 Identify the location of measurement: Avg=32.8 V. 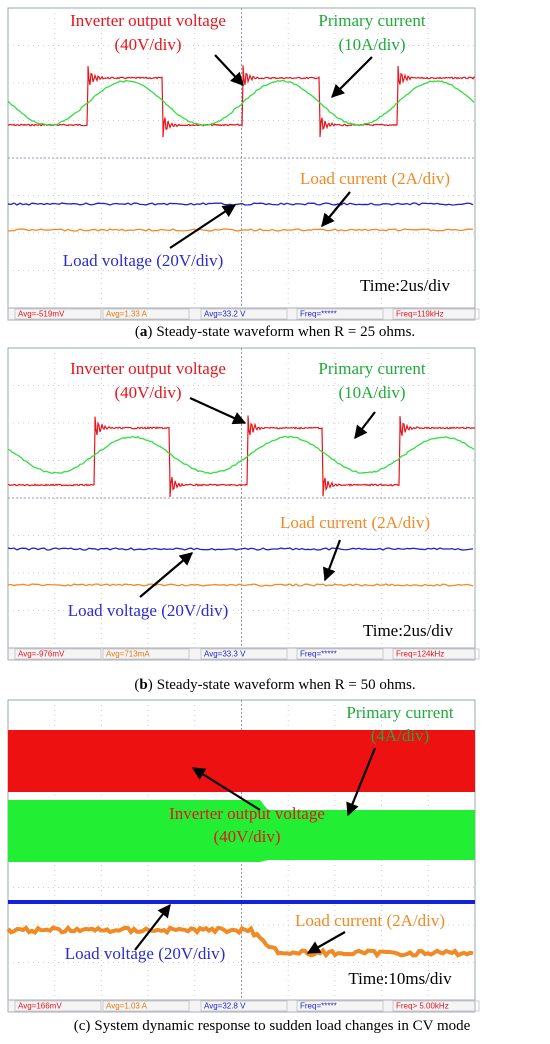
(225, 1006).